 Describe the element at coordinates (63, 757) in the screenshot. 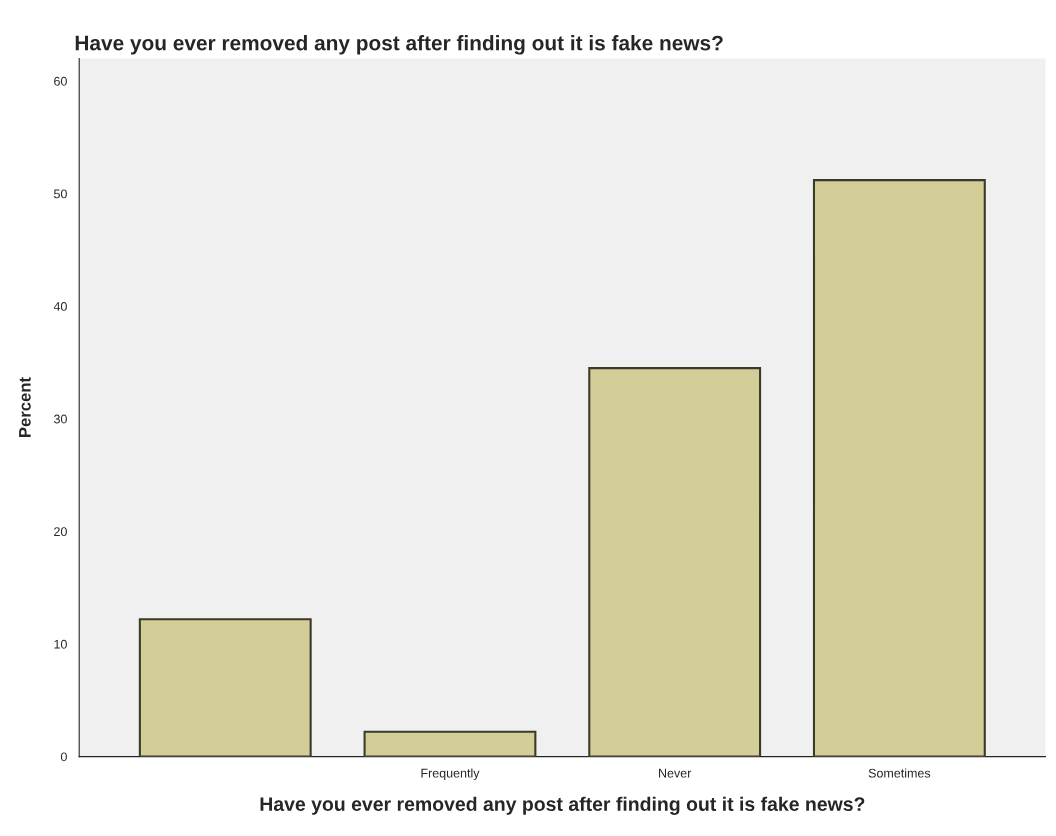

I see `y-tick-label: 0` at that location.